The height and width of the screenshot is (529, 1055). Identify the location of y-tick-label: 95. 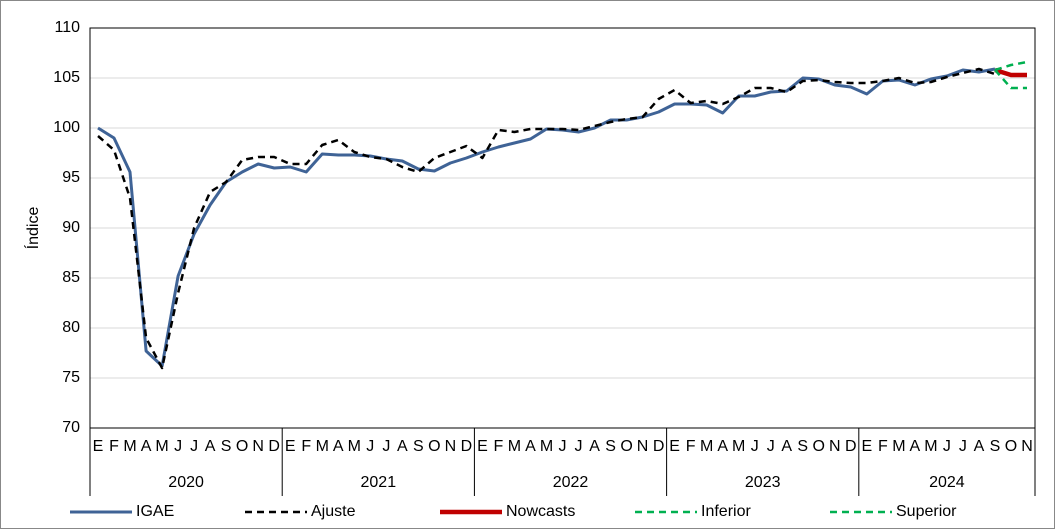
(71, 177).